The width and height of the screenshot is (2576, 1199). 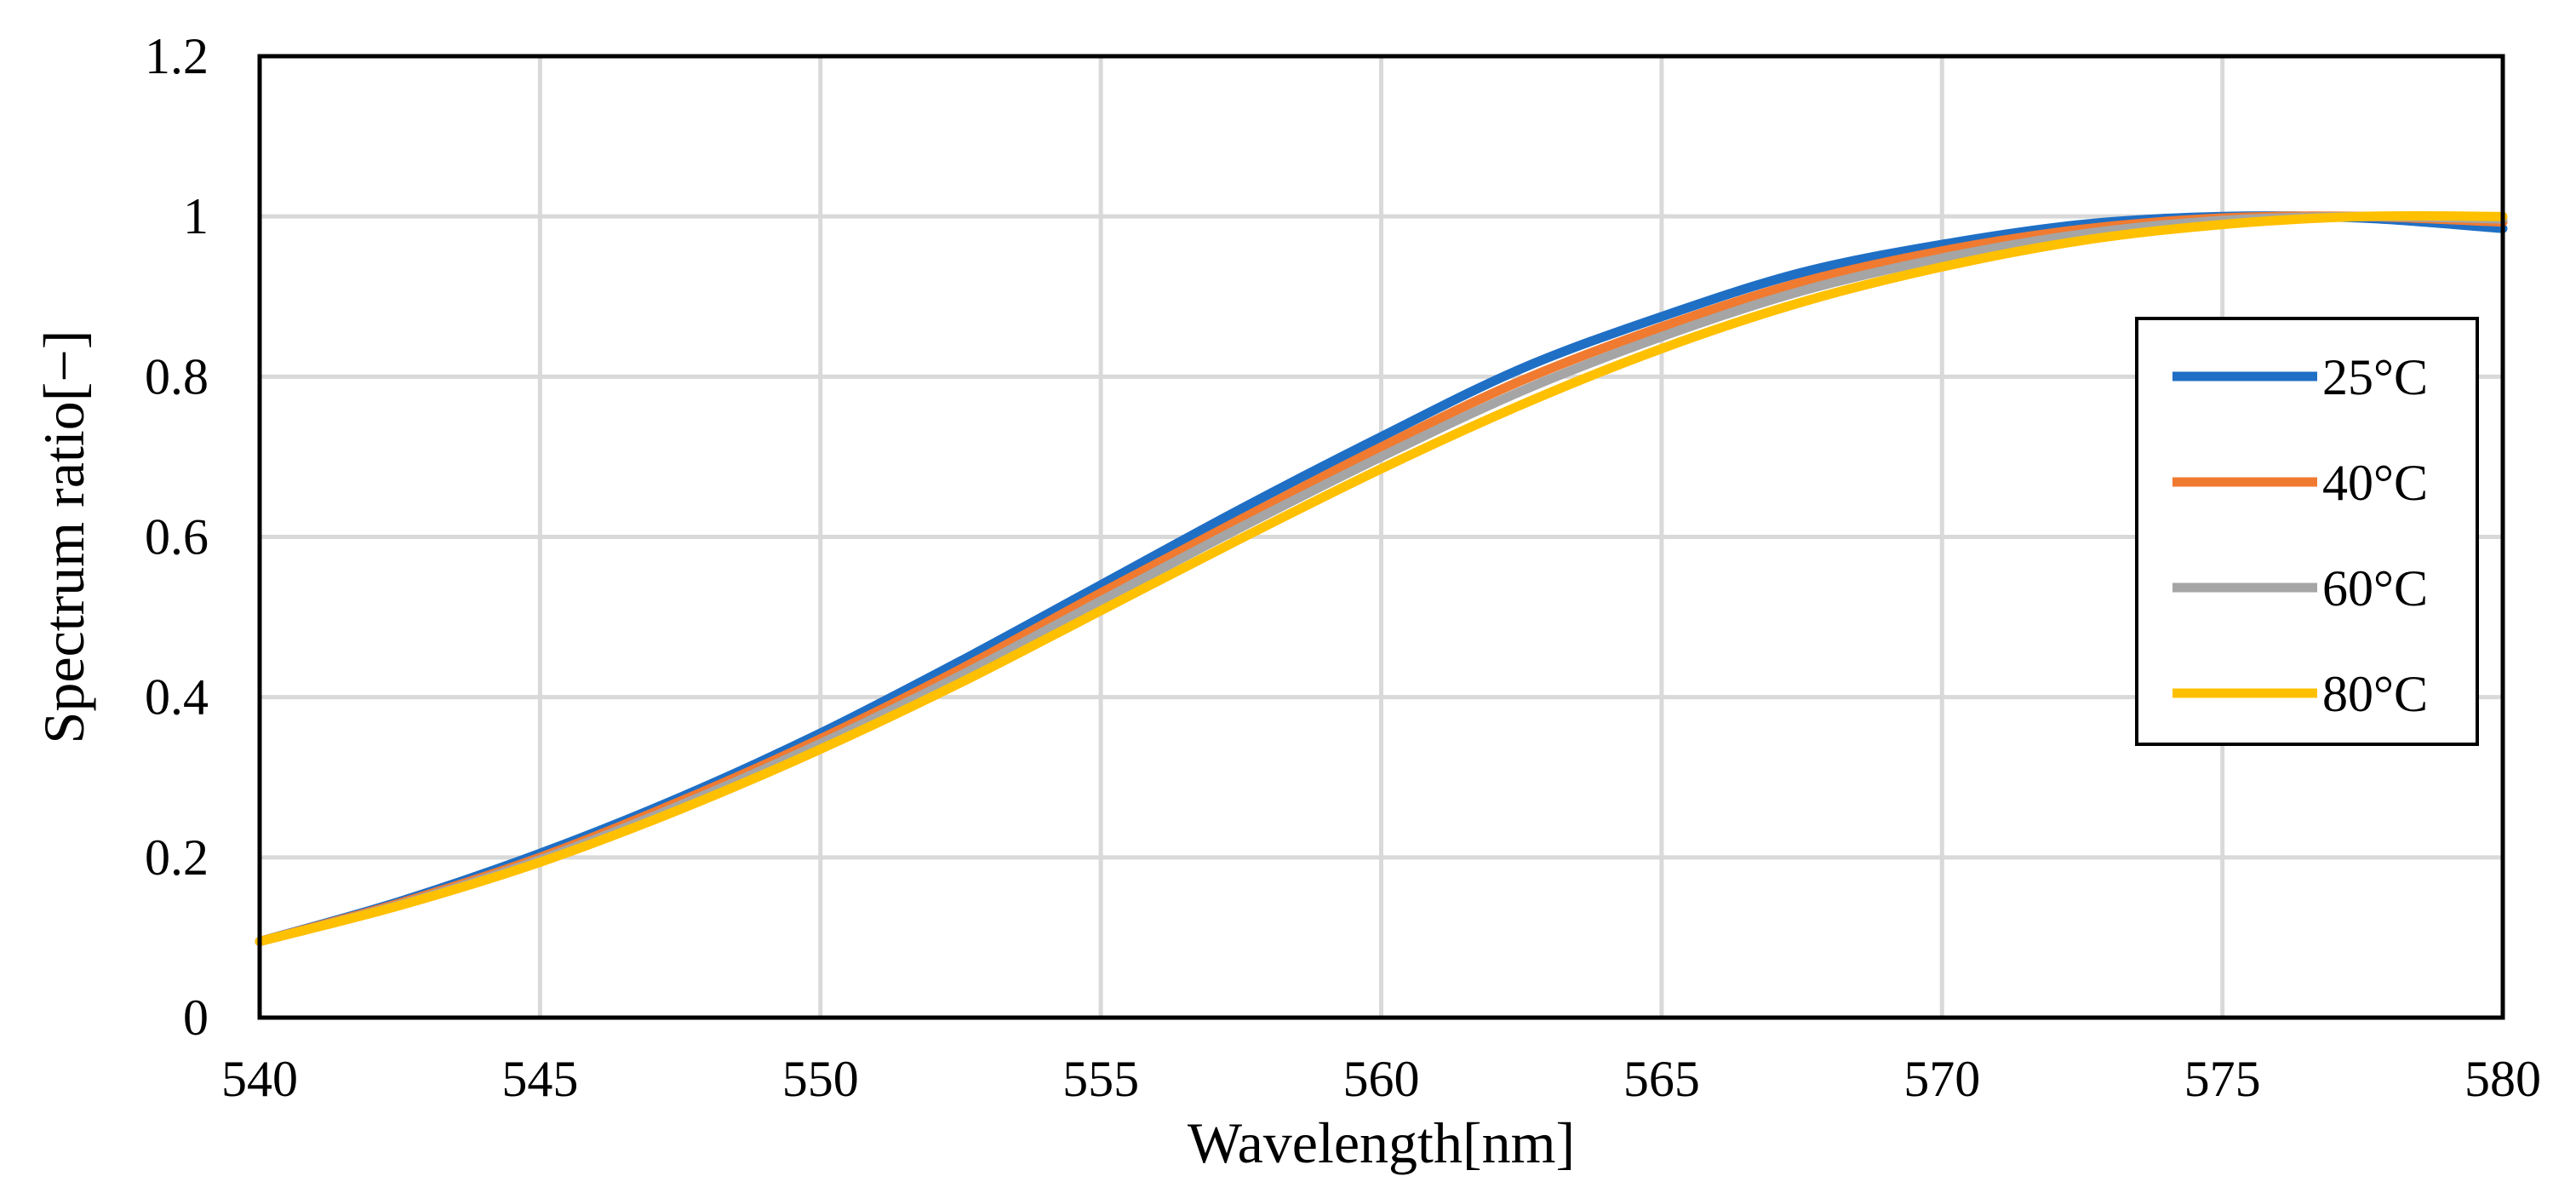 What do you see at coordinates (1662, 1079) in the screenshot?
I see `x-tick-label: 565` at bounding box center [1662, 1079].